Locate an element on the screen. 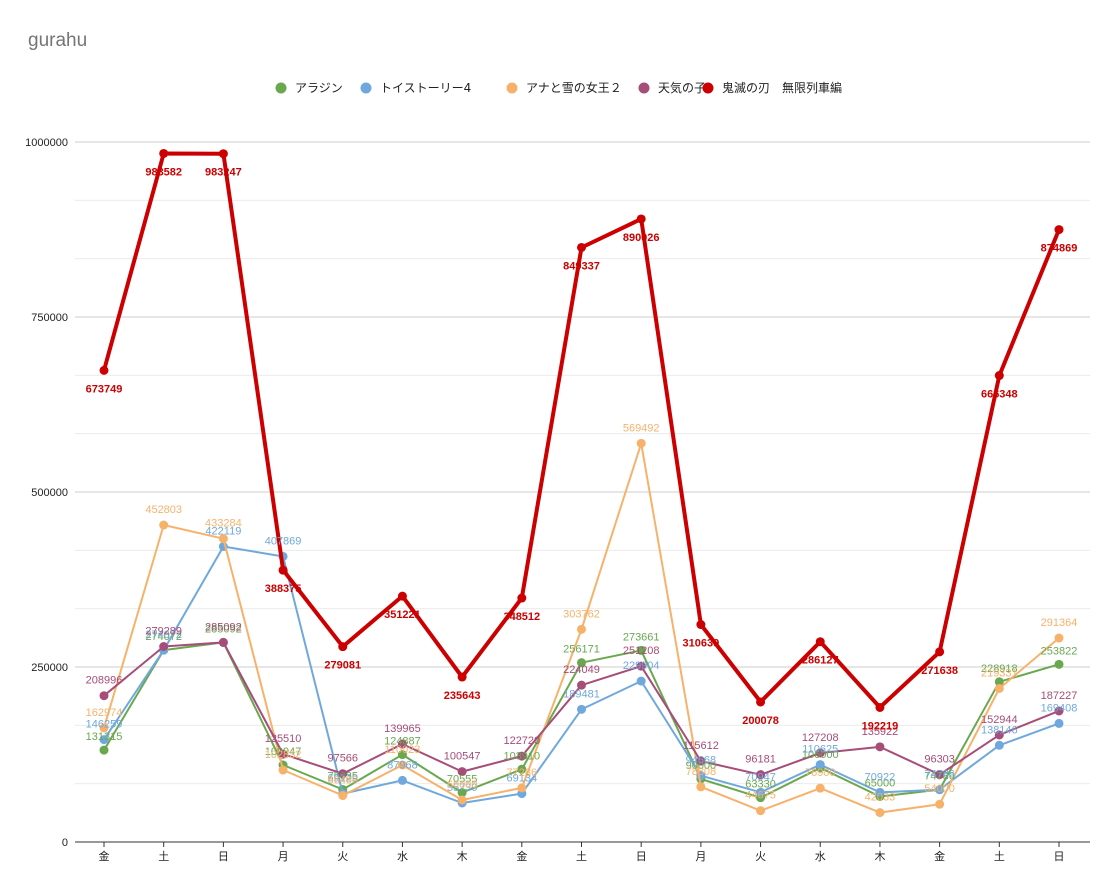 This screenshot has width=1114, height=893. data-label: 187227 is located at coordinates (1059, 696).